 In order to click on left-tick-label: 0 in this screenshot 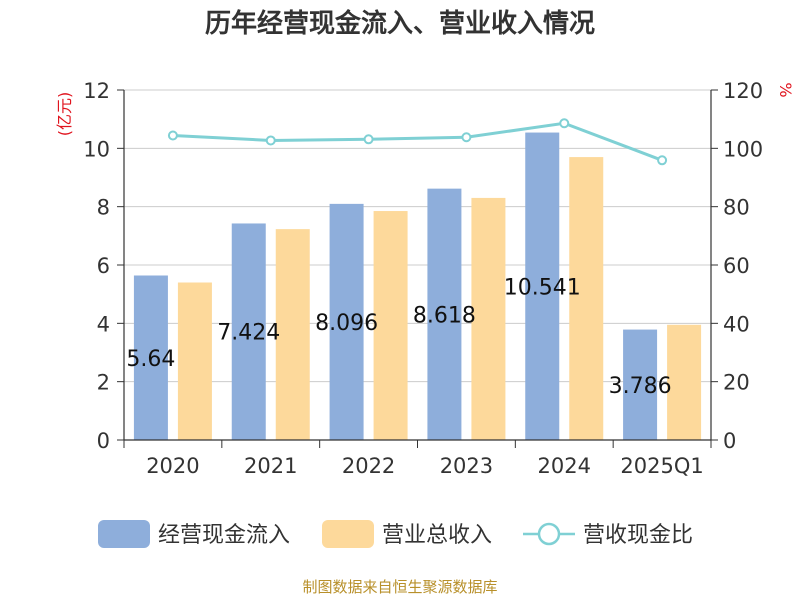, I will do `click(103, 441)`.